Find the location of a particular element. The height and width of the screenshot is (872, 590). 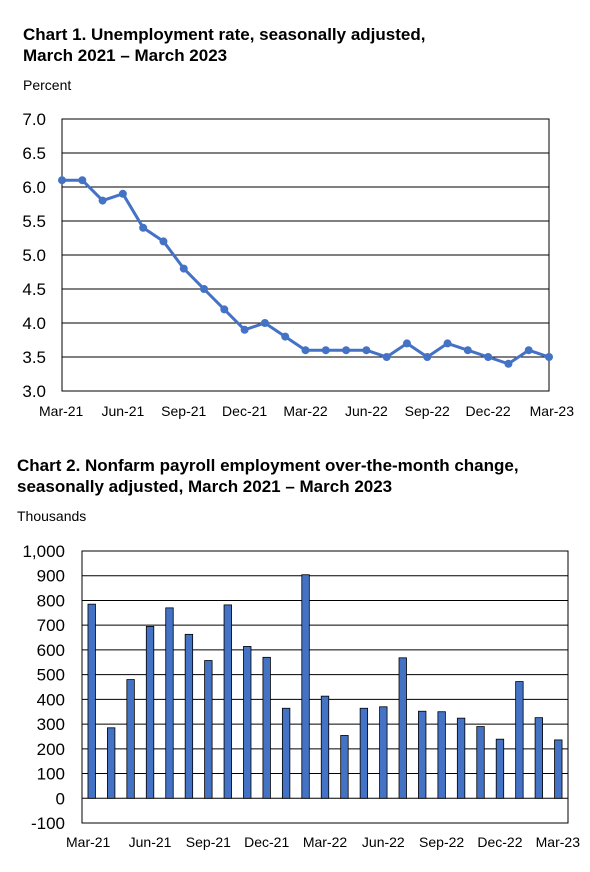

chart2-y-tick-label: 500 is located at coordinates (51, 675).